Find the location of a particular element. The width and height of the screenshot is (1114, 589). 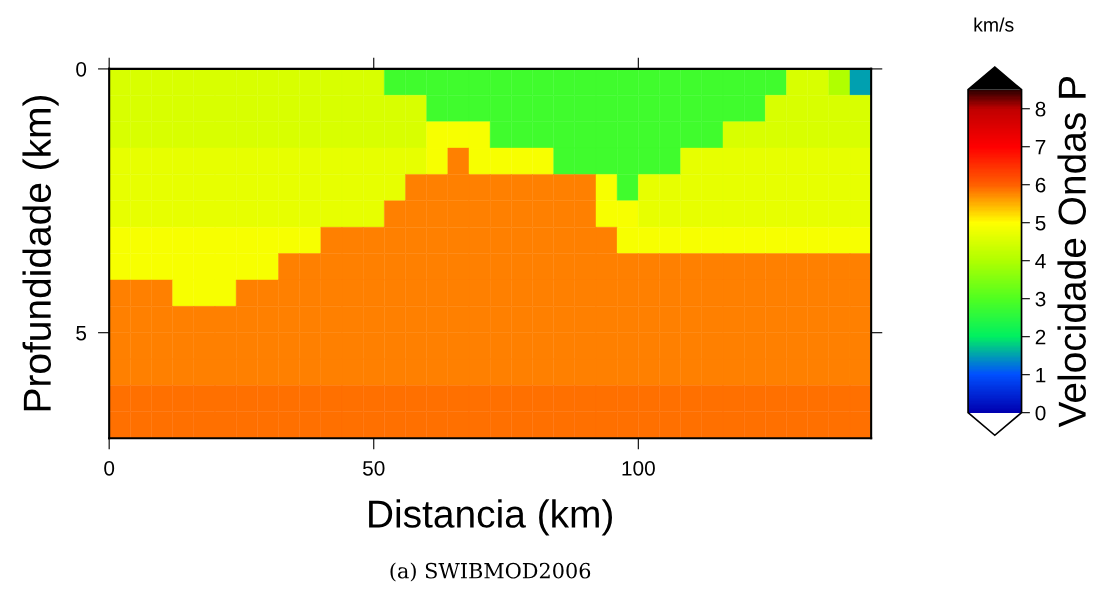

y-axis-title: Profundidade (km) is located at coordinates (40, 253).